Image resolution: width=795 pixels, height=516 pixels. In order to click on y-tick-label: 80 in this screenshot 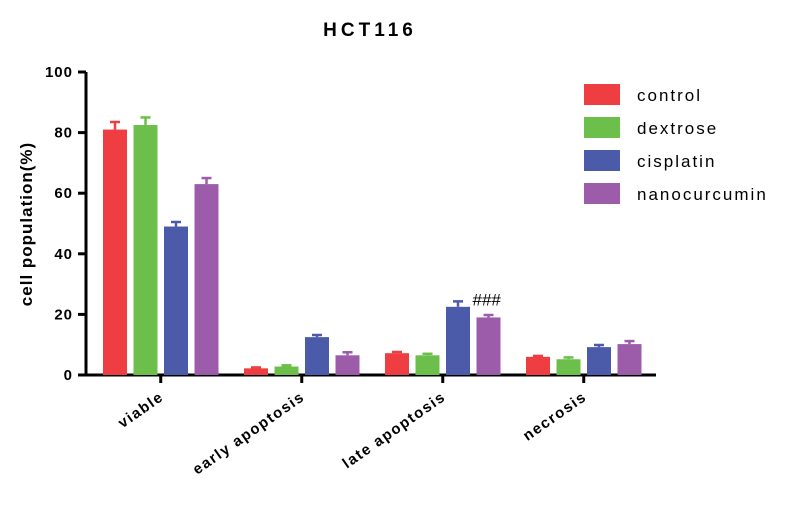, I will do `click(63, 133)`.